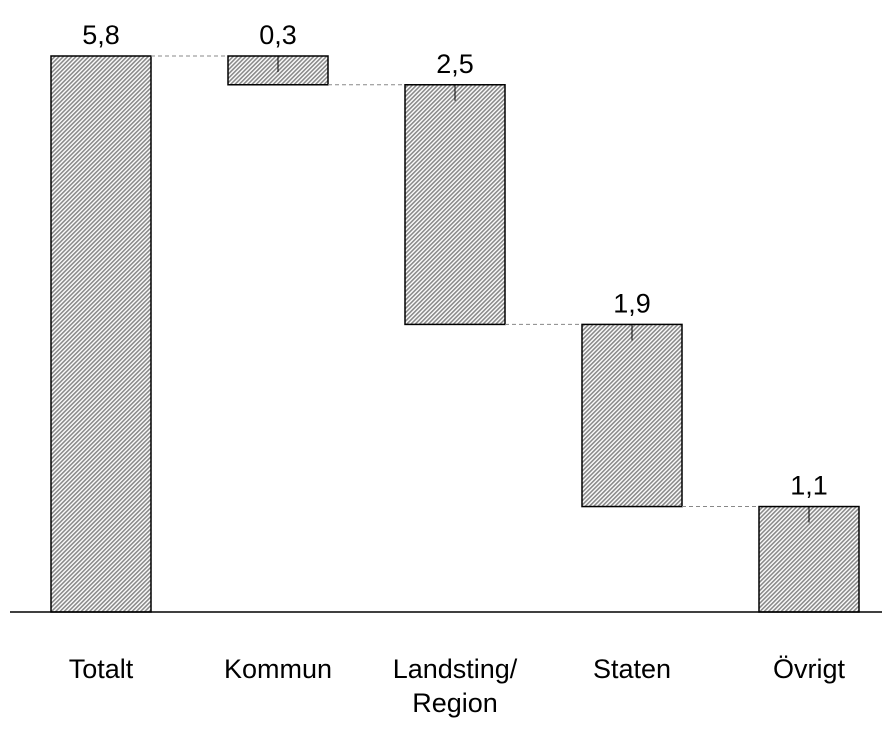 This screenshot has width=882, height=734. Describe the element at coordinates (808, 669) in the screenshot. I see `x-tick-label: Övrigt` at that location.